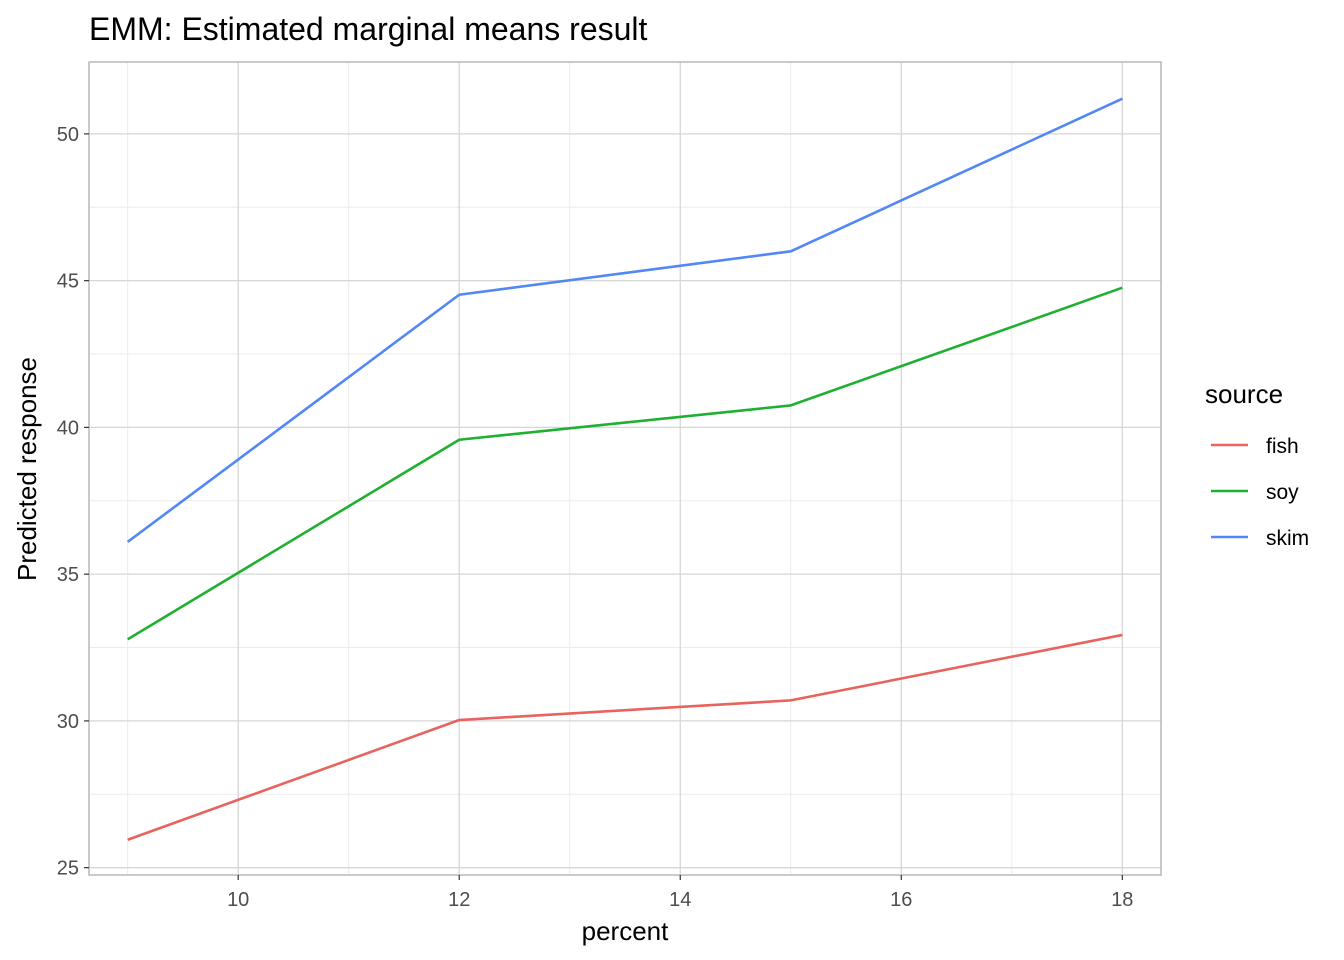 Image resolution: width=1344 pixels, height=960 pixels. Describe the element at coordinates (901, 900) in the screenshot. I see `x-tick-label: 16` at that location.